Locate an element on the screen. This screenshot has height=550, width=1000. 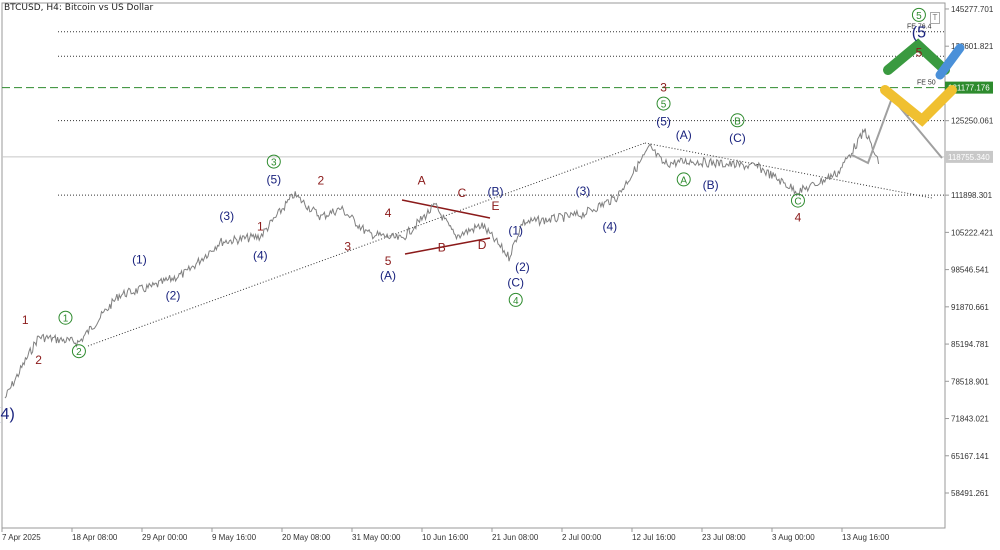
price-axis-label: 111898.301 is located at coordinates (972, 195).